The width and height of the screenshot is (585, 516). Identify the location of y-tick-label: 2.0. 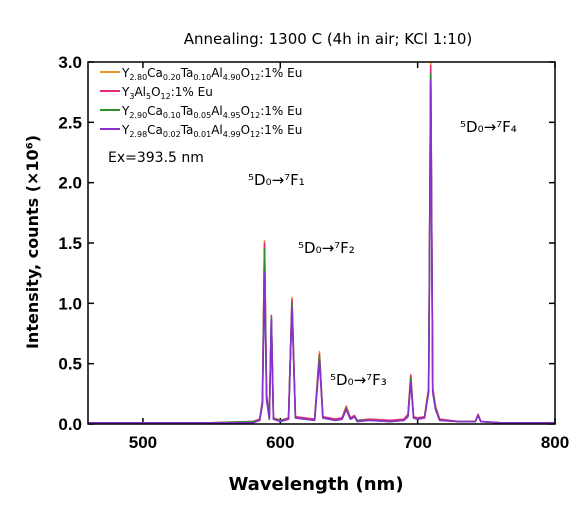
(70, 183).